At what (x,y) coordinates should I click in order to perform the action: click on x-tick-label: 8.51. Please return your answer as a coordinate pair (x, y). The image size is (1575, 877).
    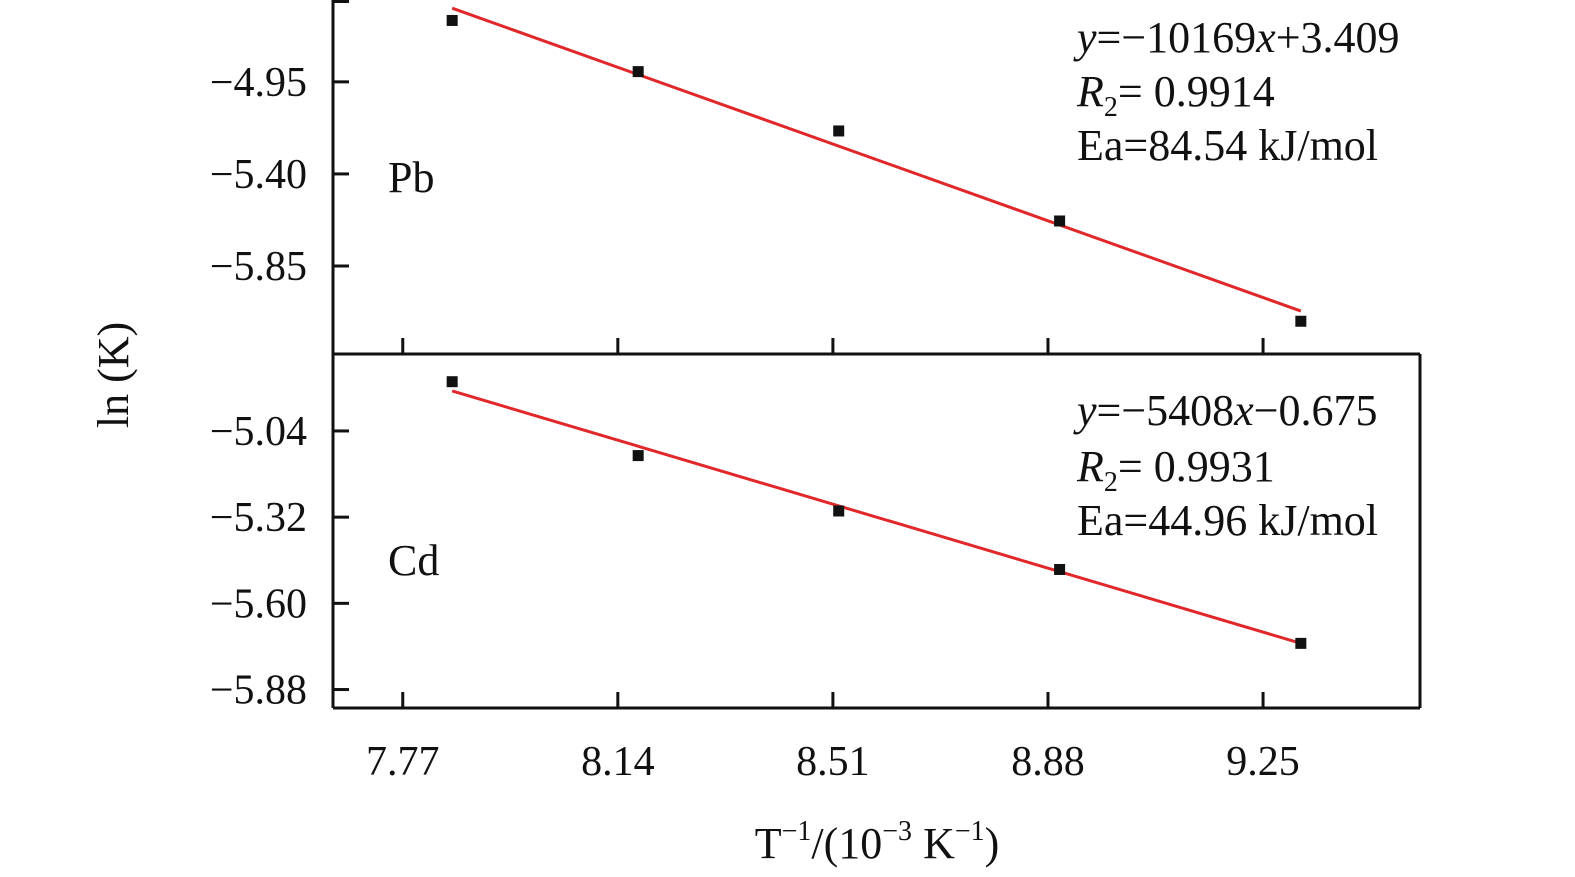
    Looking at the image, I should click on (833, 762).